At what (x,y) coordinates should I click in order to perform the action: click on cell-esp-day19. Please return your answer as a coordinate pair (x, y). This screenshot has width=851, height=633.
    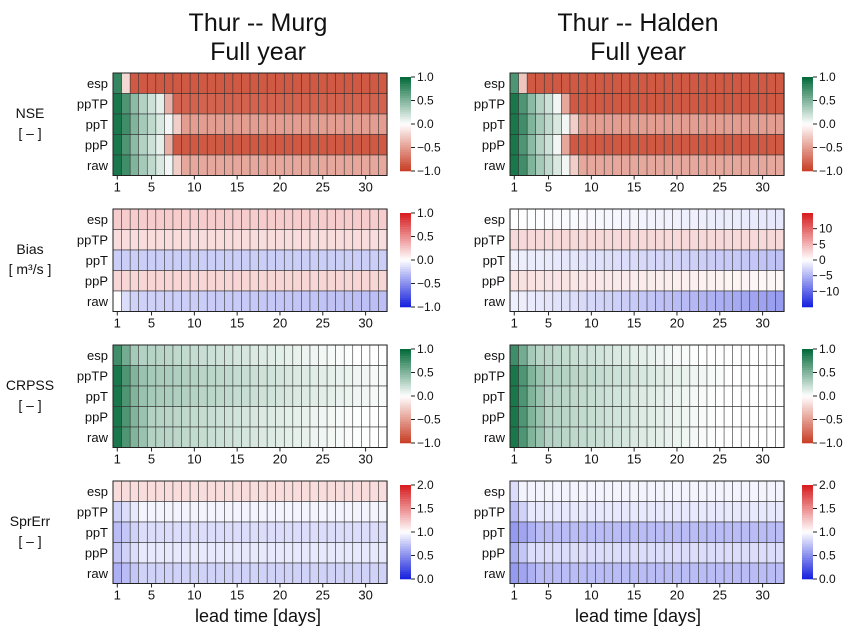
    Looking at the image, I should click on (271, 491).